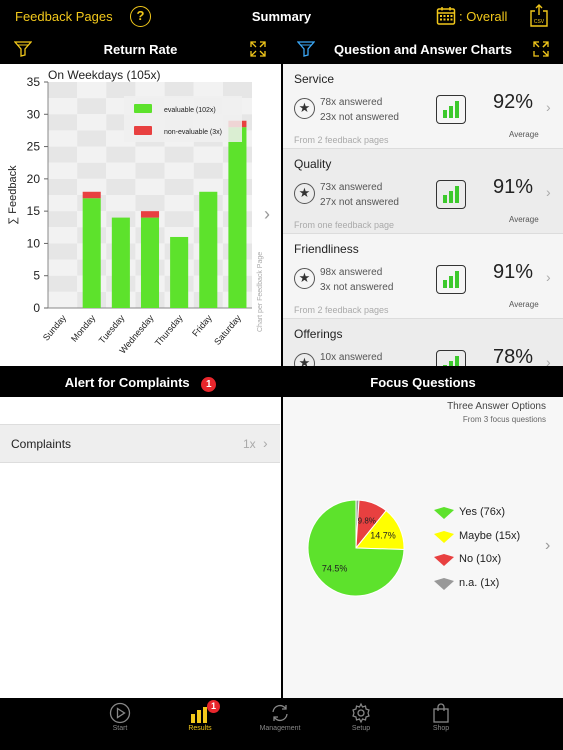 The image size is (563, 750). What do you see at coordinates (280, 728) in the screenshot?
I see `tab-label: Management` at bounding box center [280, 728].